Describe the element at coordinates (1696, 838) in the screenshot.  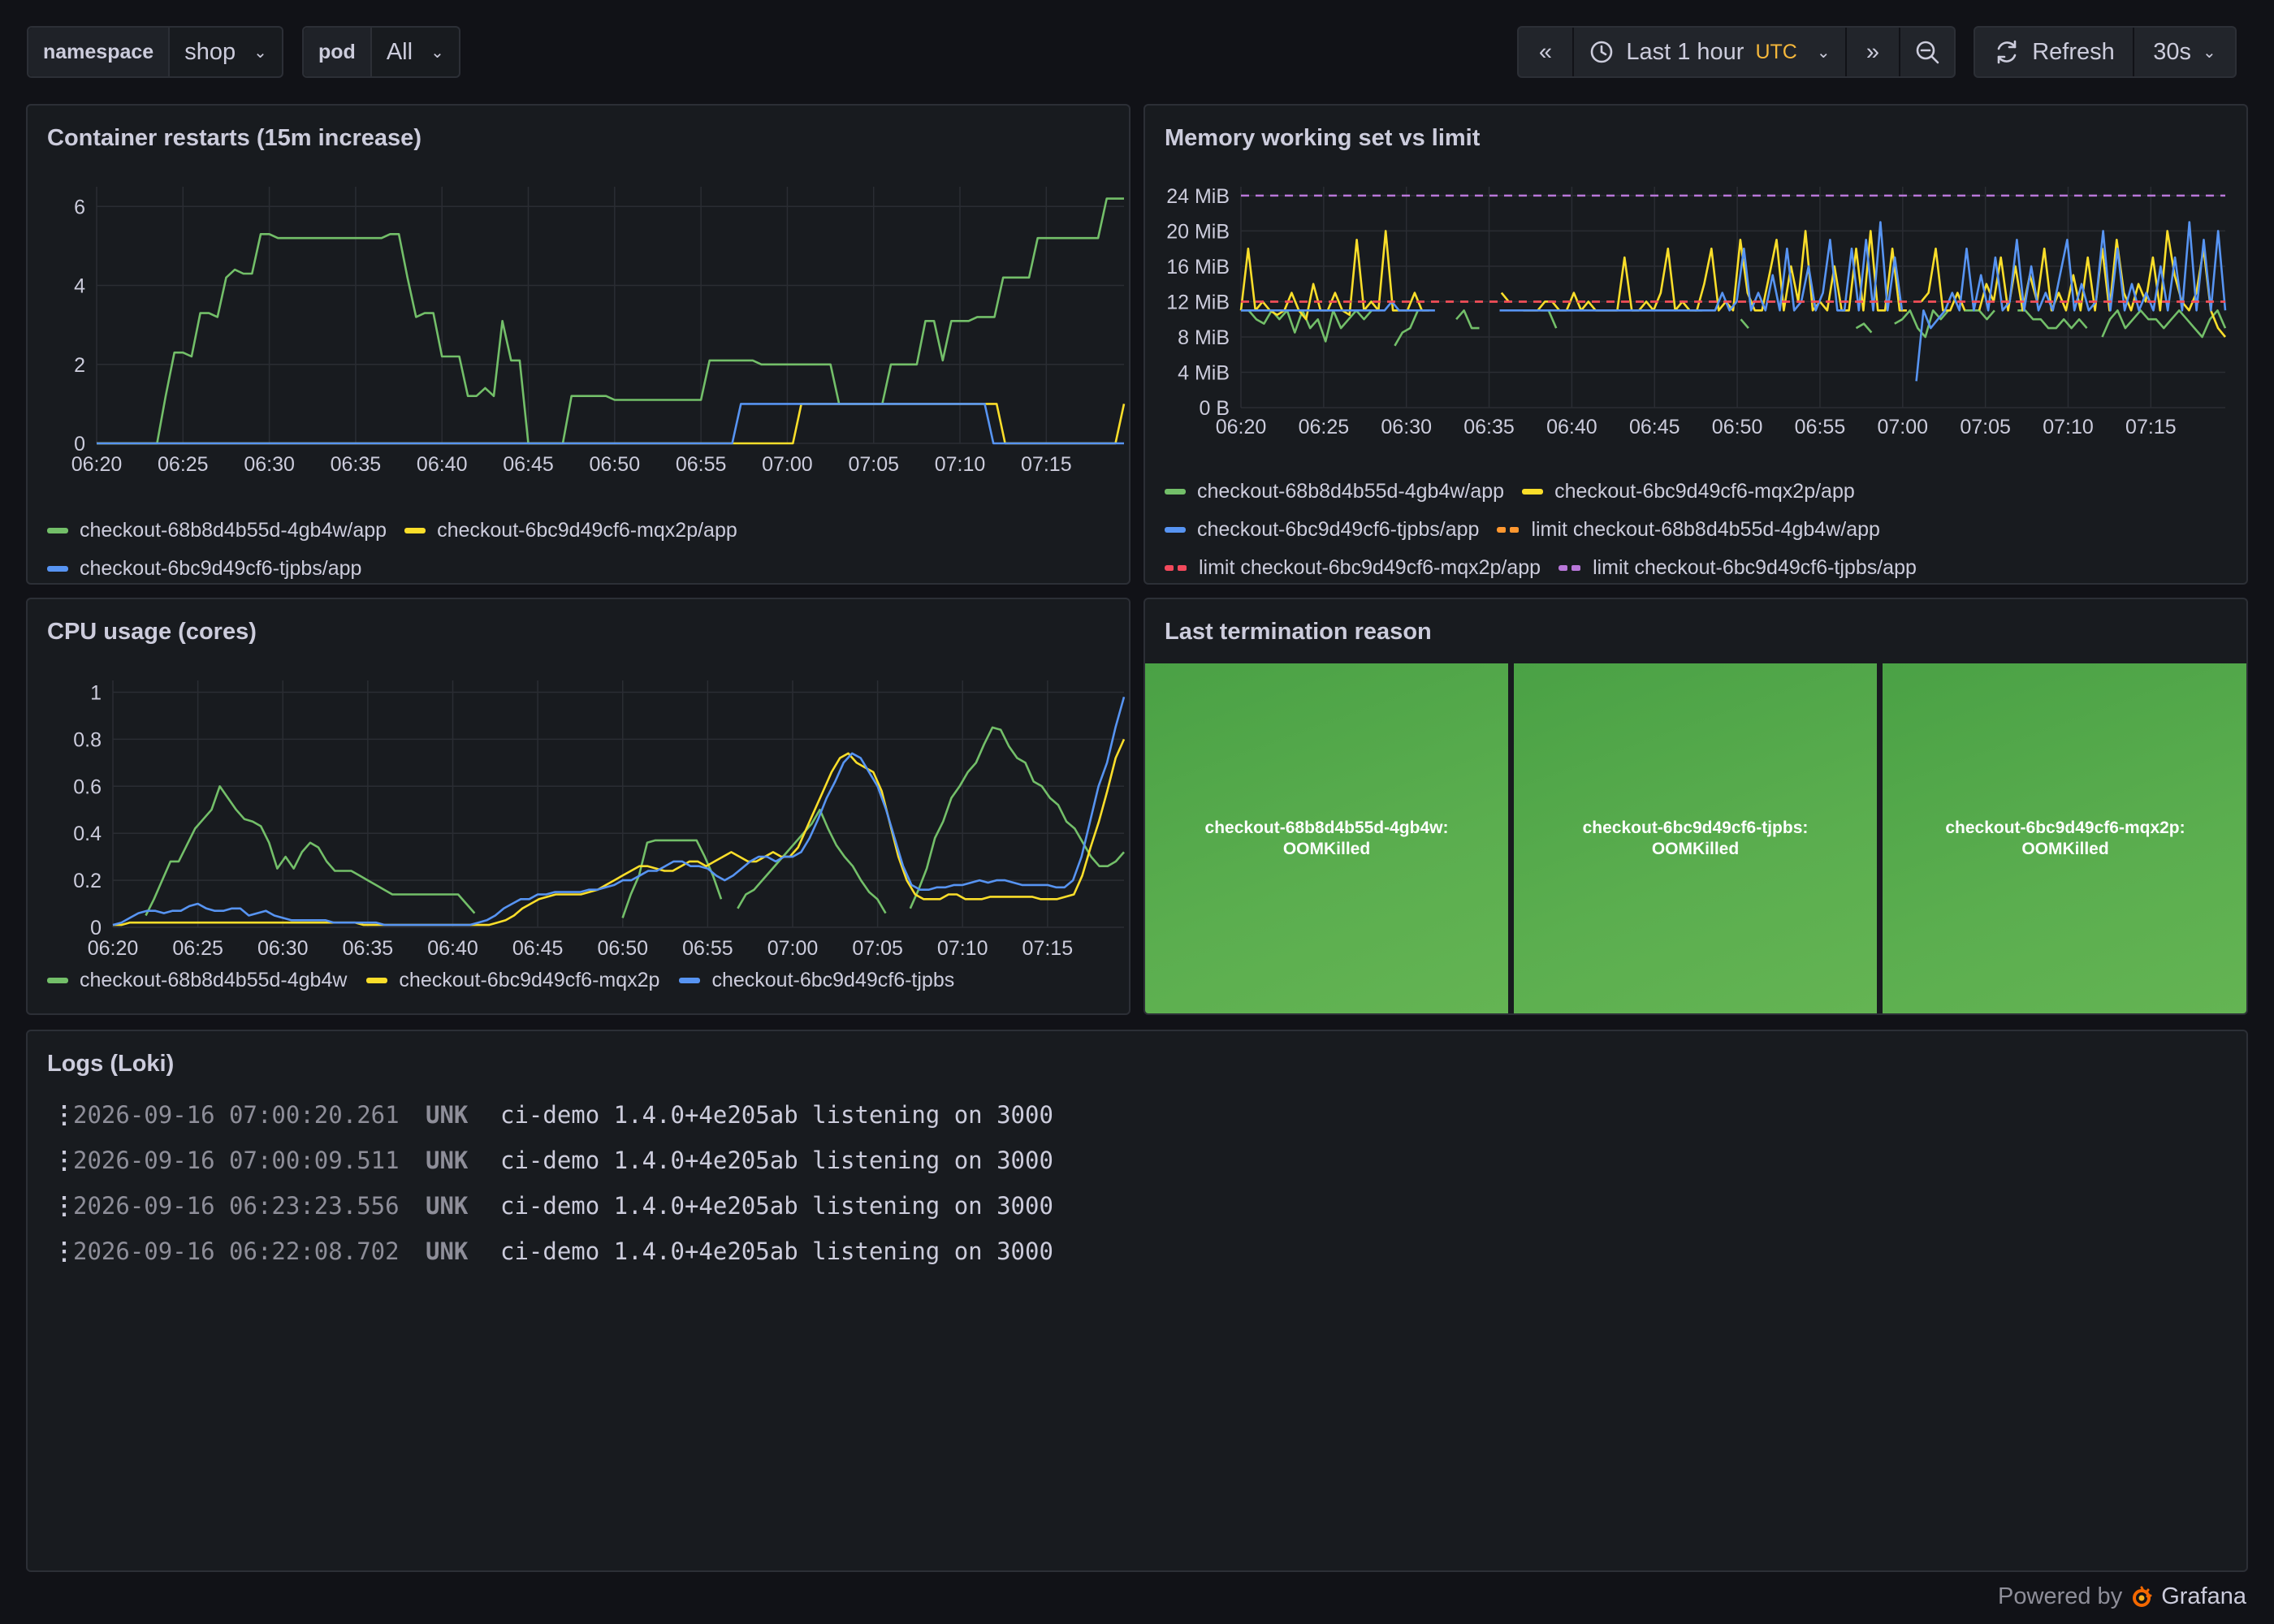
I see `termination-tile: checkout-6bc9d49cf6-tjpbs: OOMKilled` at that location.